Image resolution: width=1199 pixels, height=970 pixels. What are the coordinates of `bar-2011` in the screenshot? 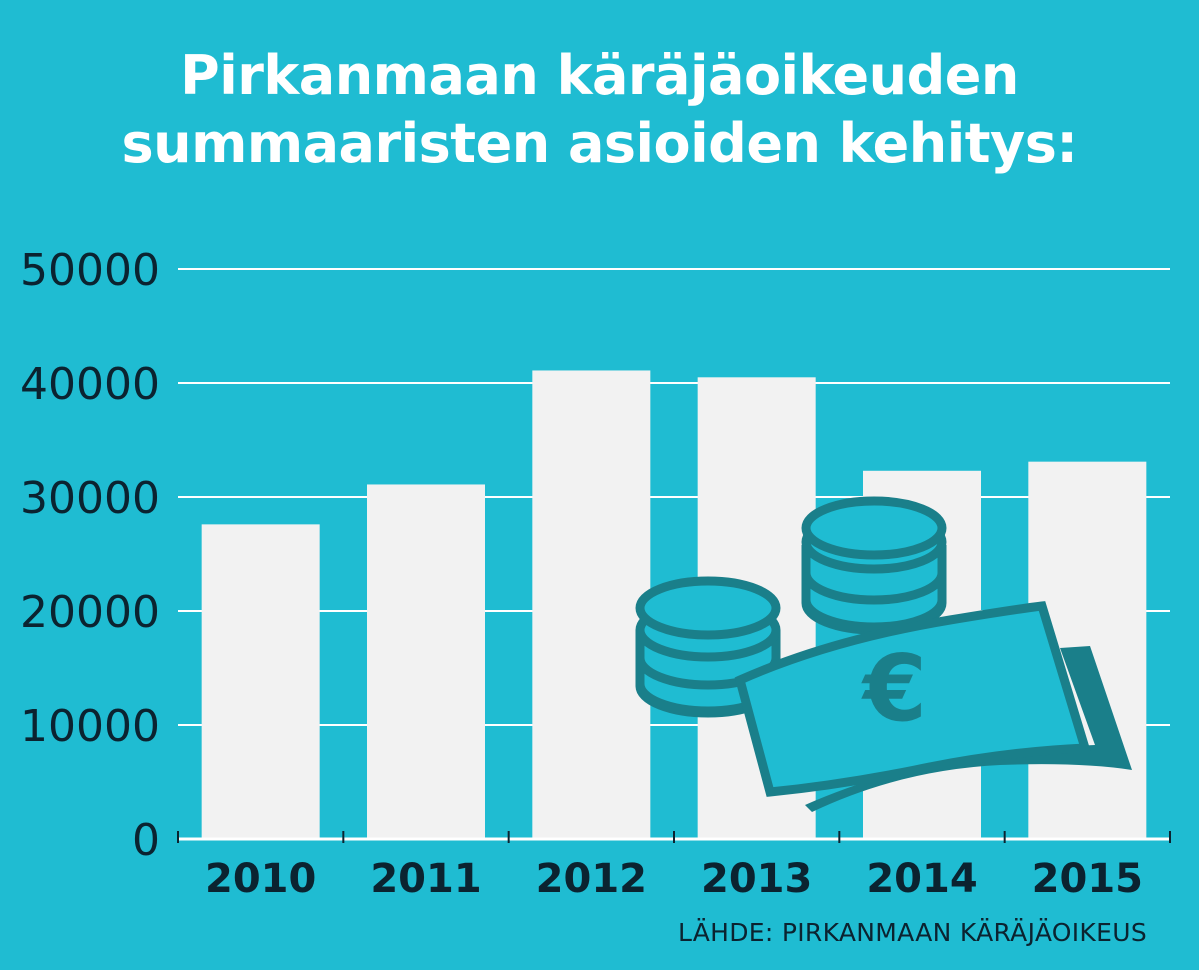 It's located at (426, 661).